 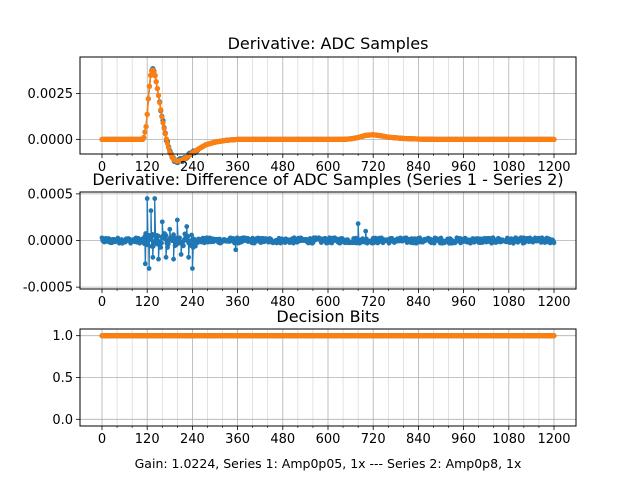 I want to click on y-tick-label: 0.0005, so click(x=51, y=194).